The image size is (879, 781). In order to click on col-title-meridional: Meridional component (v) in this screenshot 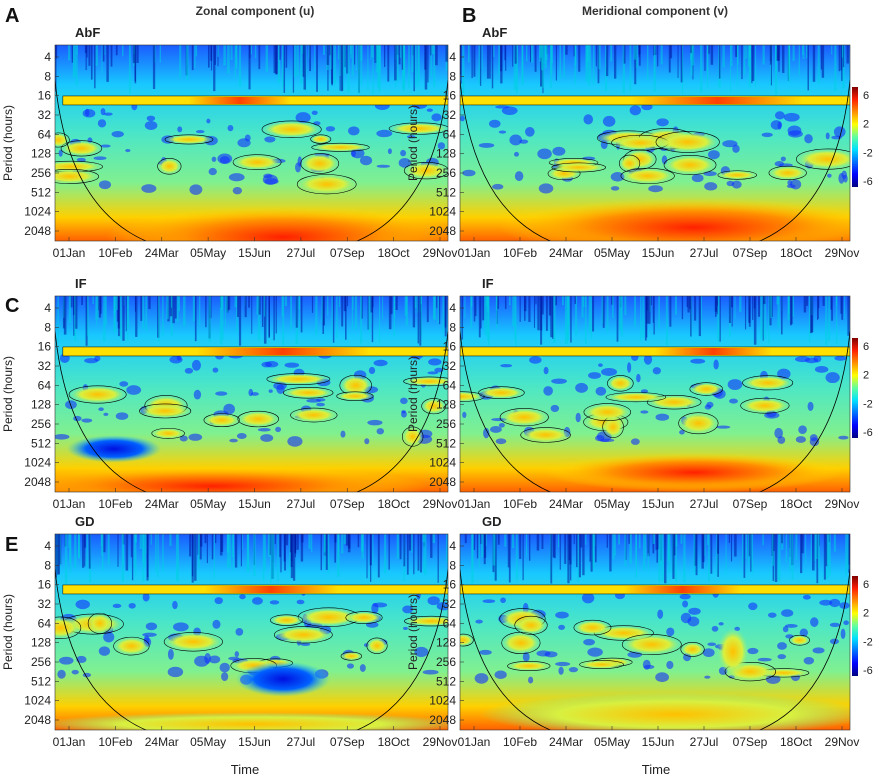, I will do `click(655, 11)`.